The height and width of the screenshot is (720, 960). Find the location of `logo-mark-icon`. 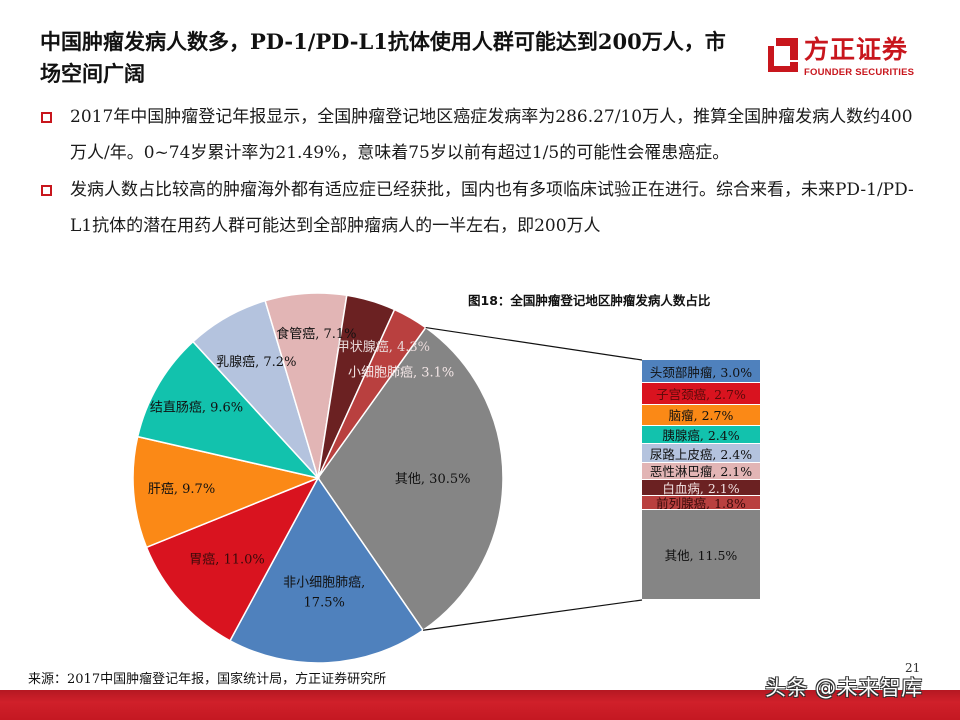

logo-mark-icon is located at coordinates (783, 55).